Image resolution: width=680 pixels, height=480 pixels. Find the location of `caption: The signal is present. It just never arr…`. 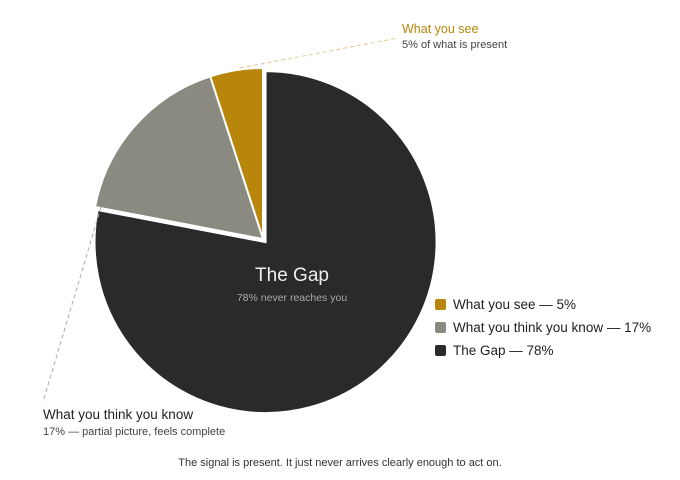

caption: The signal is present. It just never arr… is located at coordinates (340, 463).